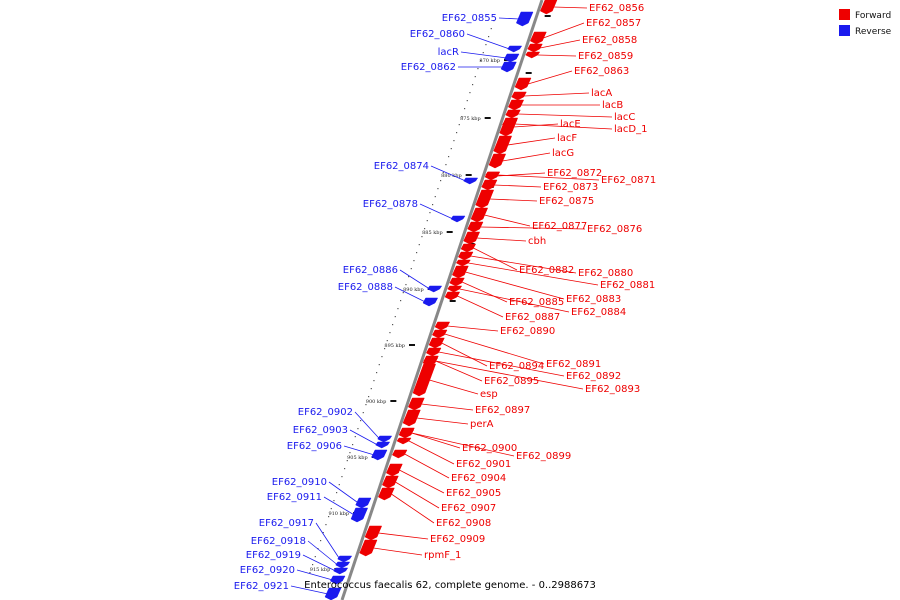  I want to click on forward-gene-label: EF62_0895, so click(511, 381).